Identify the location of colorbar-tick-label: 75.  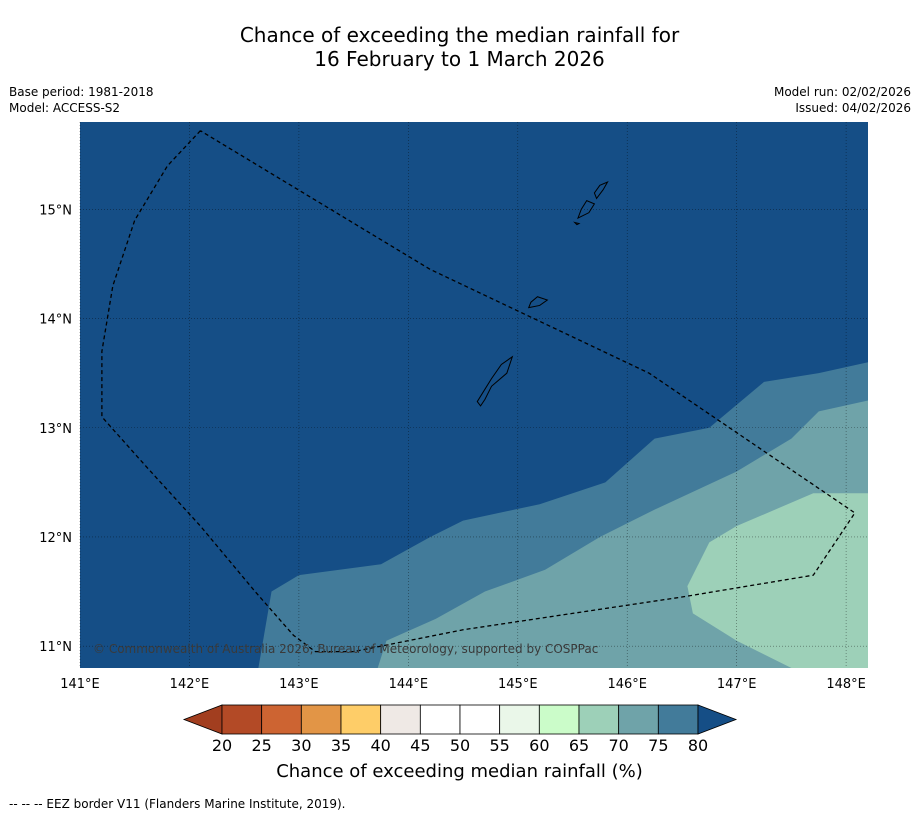
(658, 745).